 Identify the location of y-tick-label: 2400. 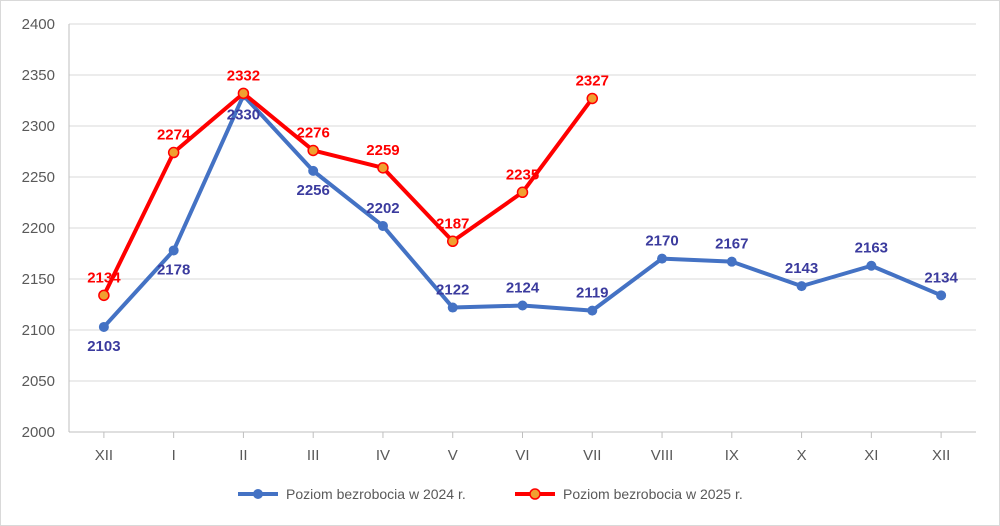
(38, 24).